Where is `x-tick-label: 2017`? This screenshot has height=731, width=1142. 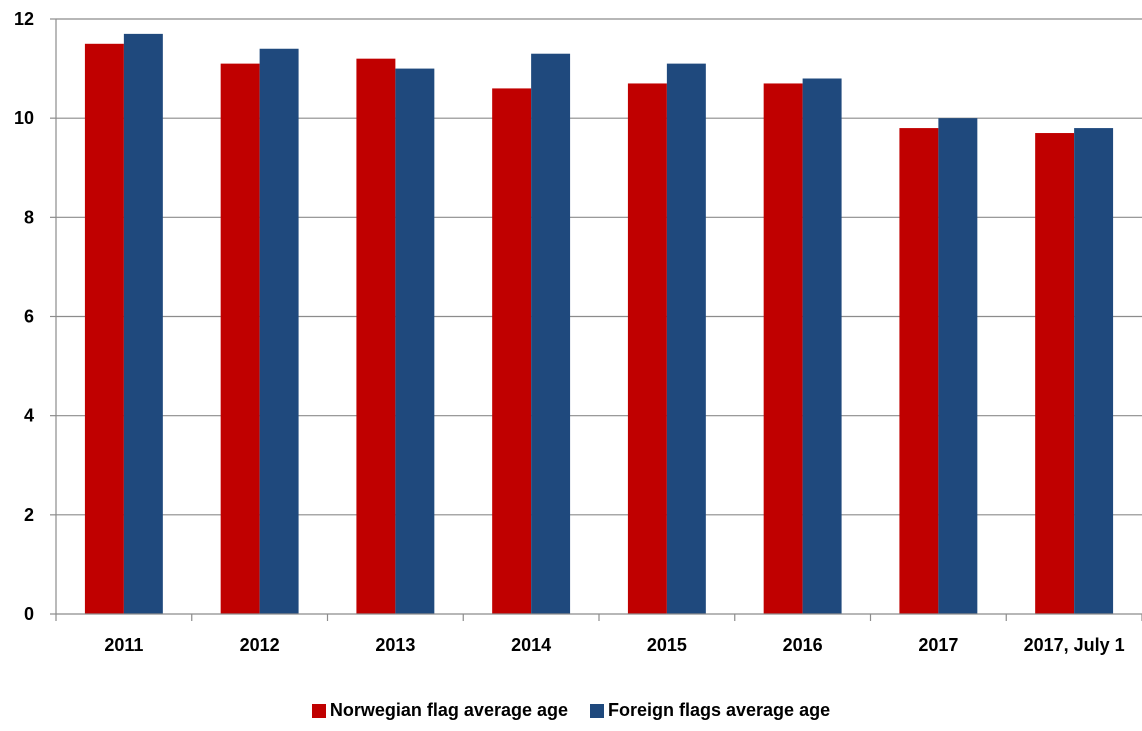
x-tick-label: 2017 is located at coordinates (938, 645).